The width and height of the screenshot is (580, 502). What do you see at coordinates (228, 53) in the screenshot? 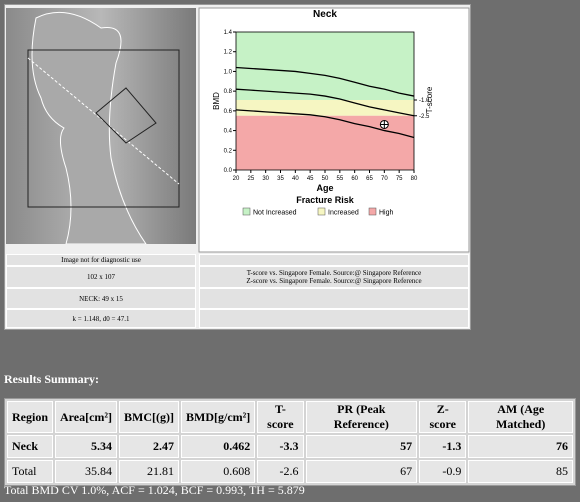
I see `y-tick-label: 1.2` at bounding box center [228, 53].